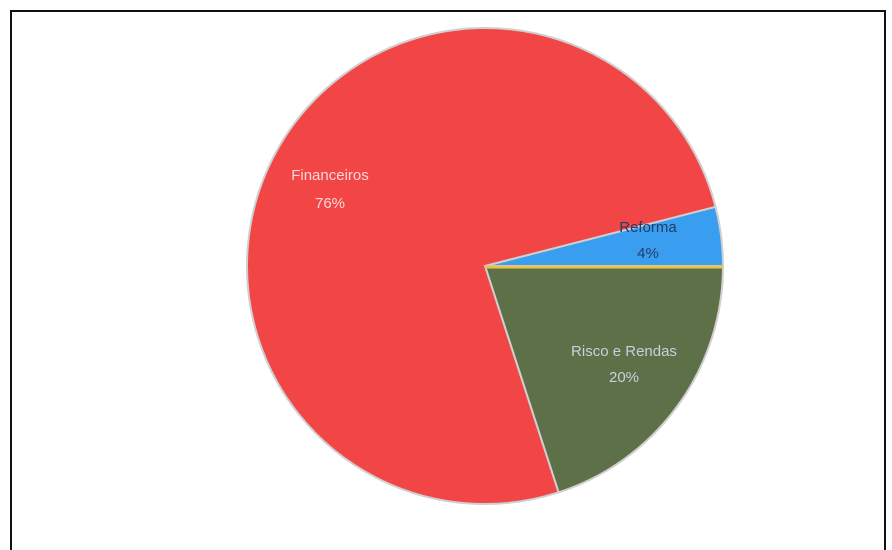  I want to click on pie-label-reforma: Reforma 4%, so click(648, 240).